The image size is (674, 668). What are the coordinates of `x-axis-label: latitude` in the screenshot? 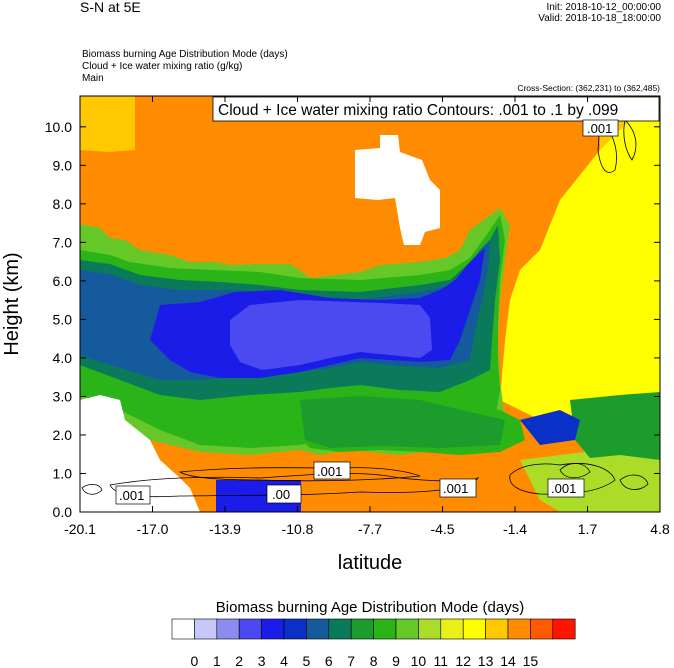 It's located at (370, 563).